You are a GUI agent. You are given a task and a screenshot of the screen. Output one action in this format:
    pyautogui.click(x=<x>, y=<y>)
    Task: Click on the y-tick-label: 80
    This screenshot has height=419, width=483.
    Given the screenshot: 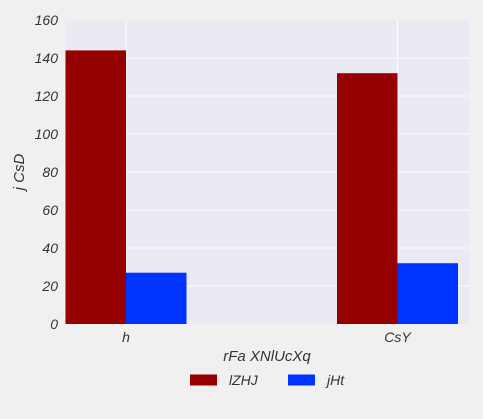 What is the action you would take?
    pyautogui.click(x=50, y=172)
    